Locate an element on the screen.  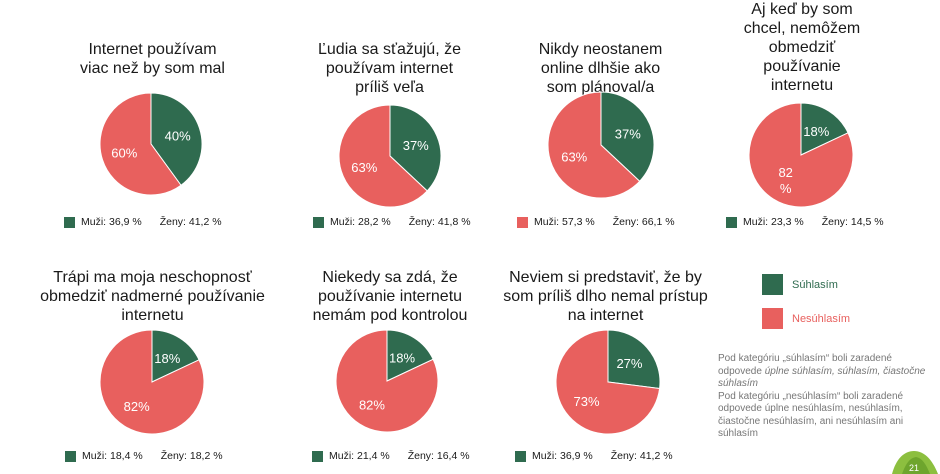
badge-leaf-highlight is located at coordinates (916, 465).